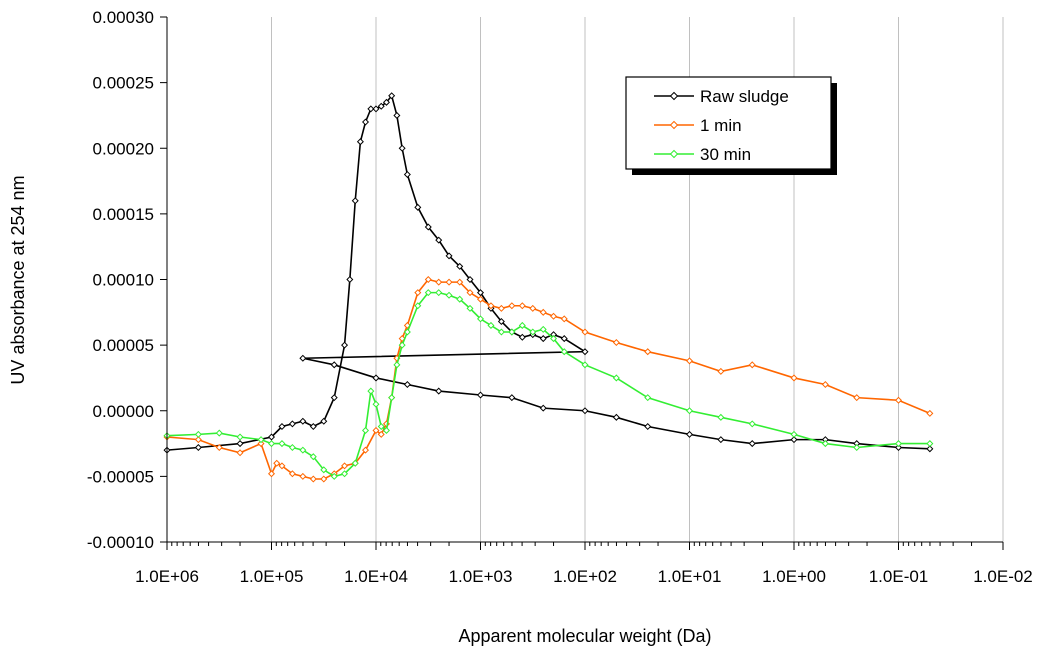 Image resolution: width=1051 pixels, height=655 pixels. What do you see at coordinates (120, 476) in the screenshot?
I see `y-tick-label: -0.00005` at bounding box center [120, 476].